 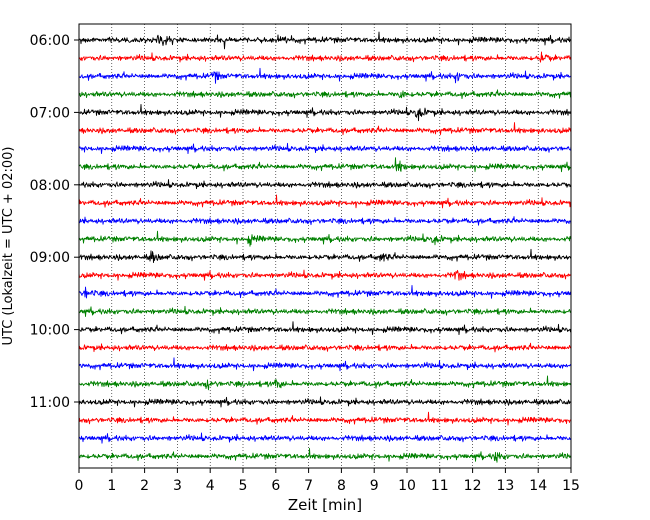 I want to click on x-axis-label: Zeit [min], so click(x=325, y=505).